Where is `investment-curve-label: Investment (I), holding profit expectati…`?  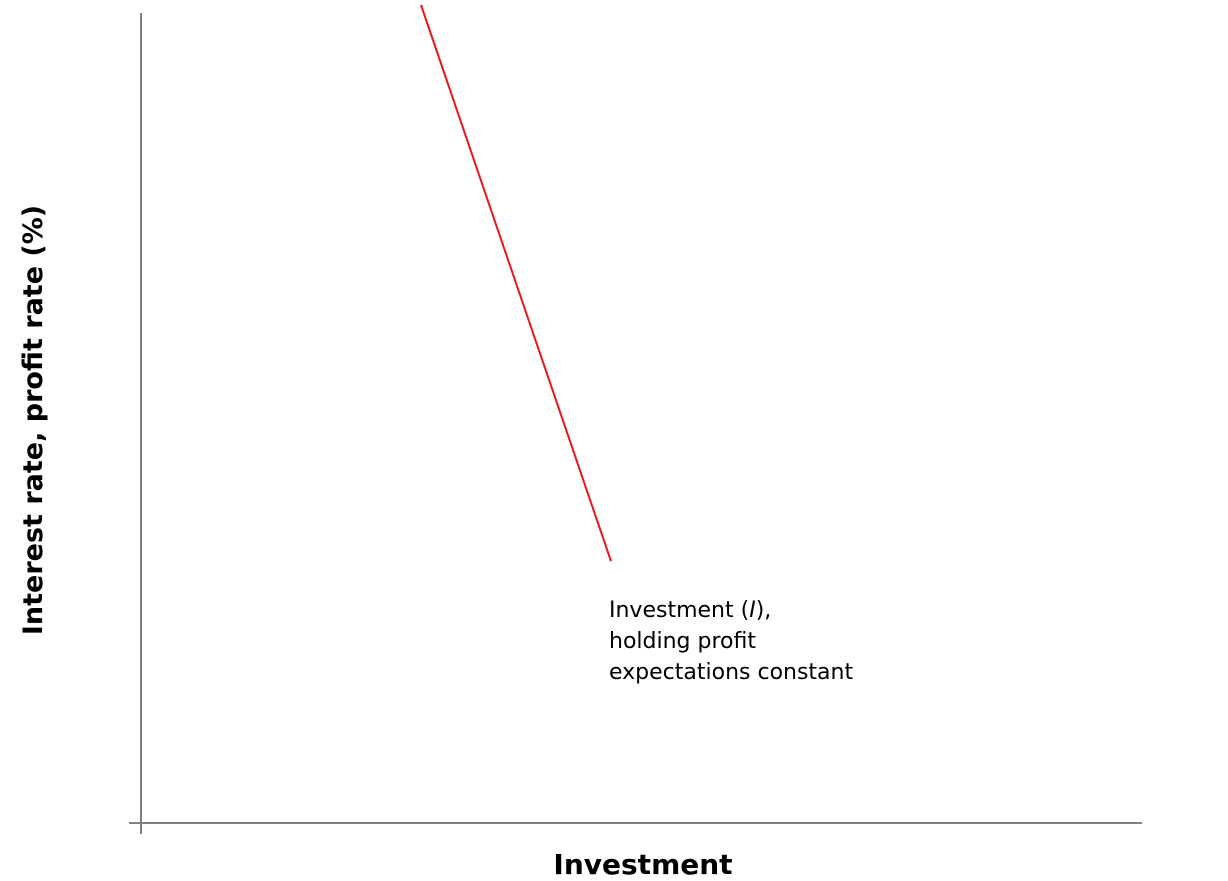
investment-curve-label: Investment (I), holding profit expectati… is located at coordinates (731, 641).